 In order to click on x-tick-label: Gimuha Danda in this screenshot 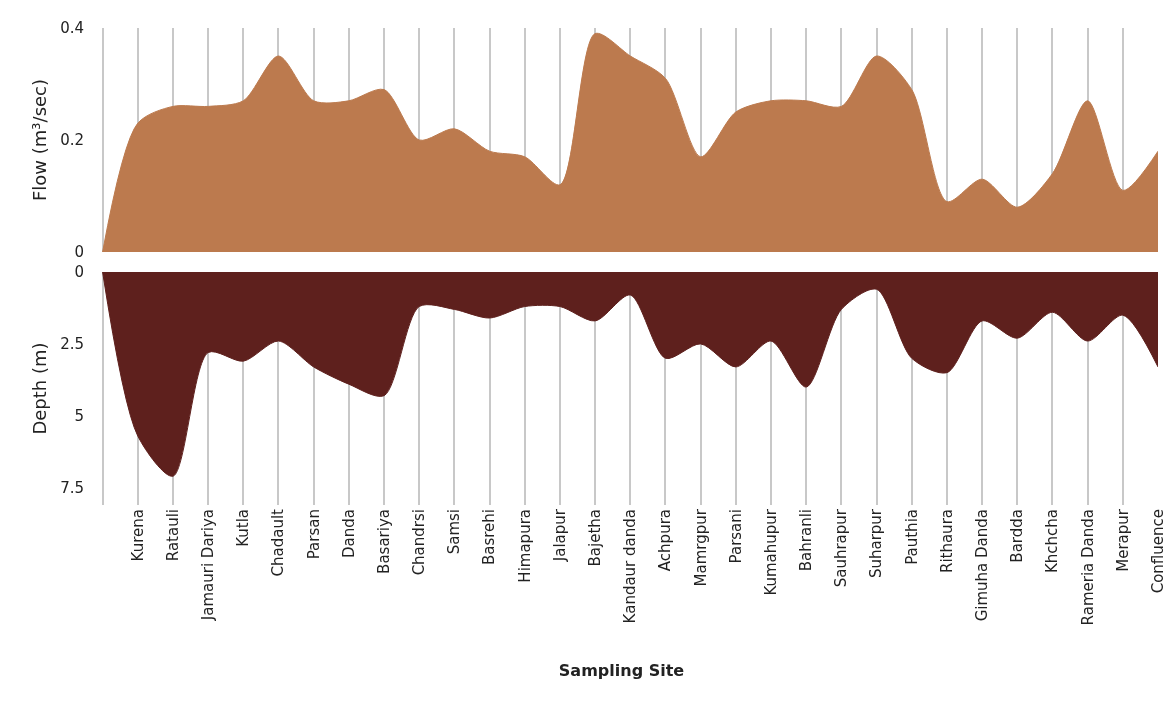, I will do `click(981, 565)`.